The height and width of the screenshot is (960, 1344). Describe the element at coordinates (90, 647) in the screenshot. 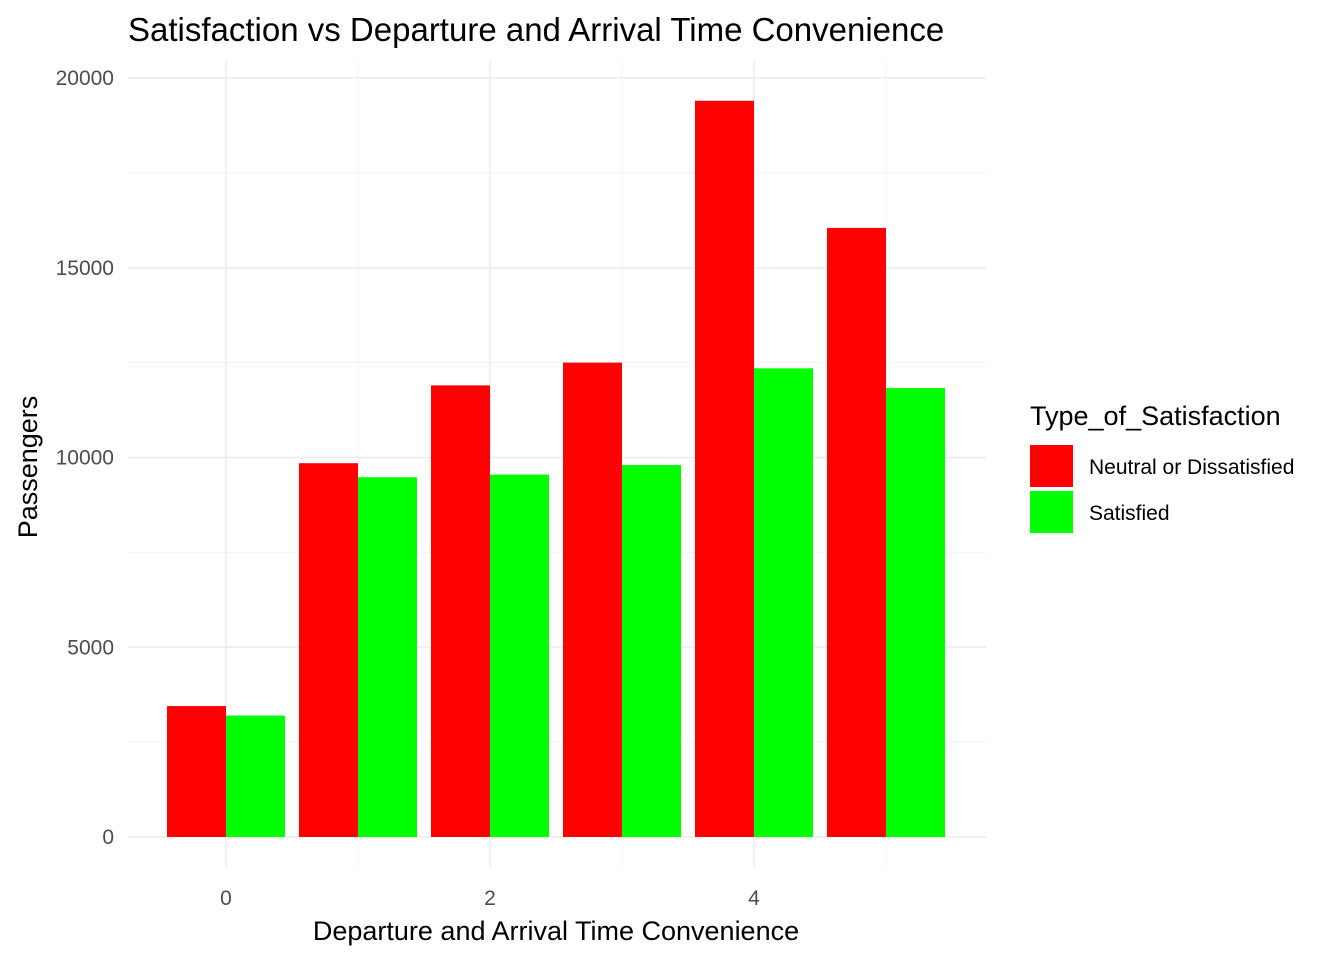

I see `y-tick-label: 5000` at that location.